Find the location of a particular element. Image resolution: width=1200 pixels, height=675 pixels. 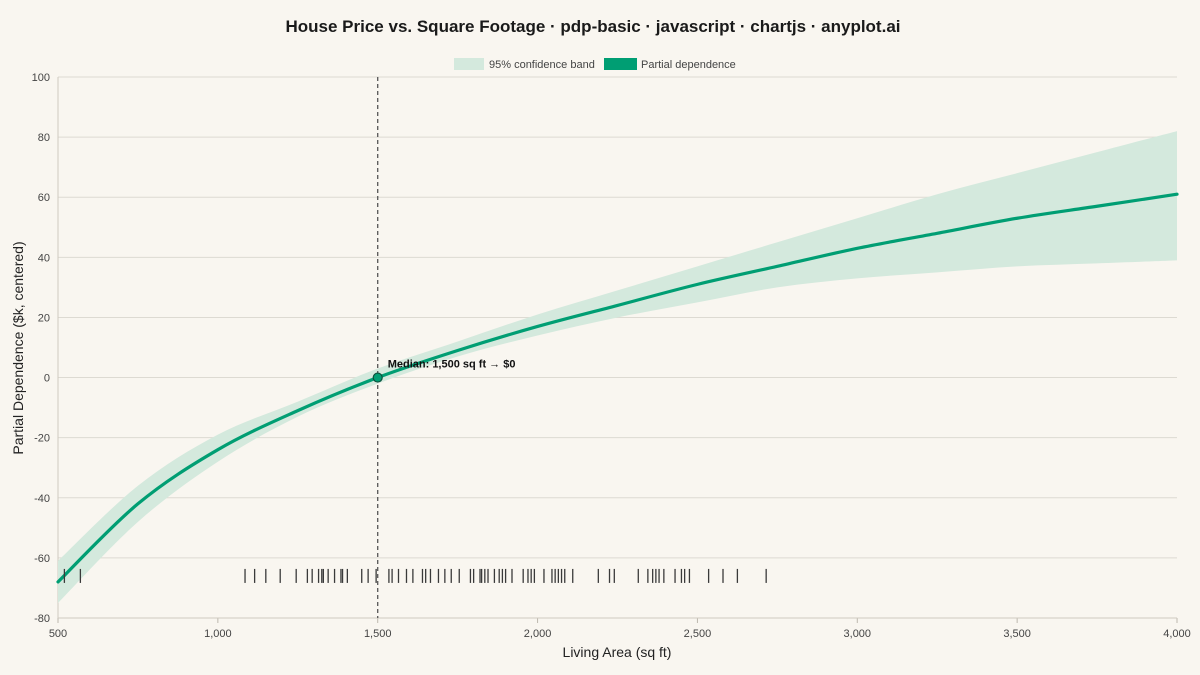

legend-swatch-line is located at coordinates (620, 64).